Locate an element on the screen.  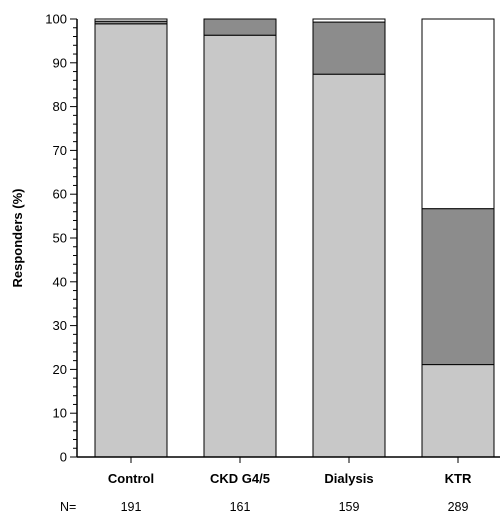
y-tick-label: 80 is located at coordinates (60, 106).